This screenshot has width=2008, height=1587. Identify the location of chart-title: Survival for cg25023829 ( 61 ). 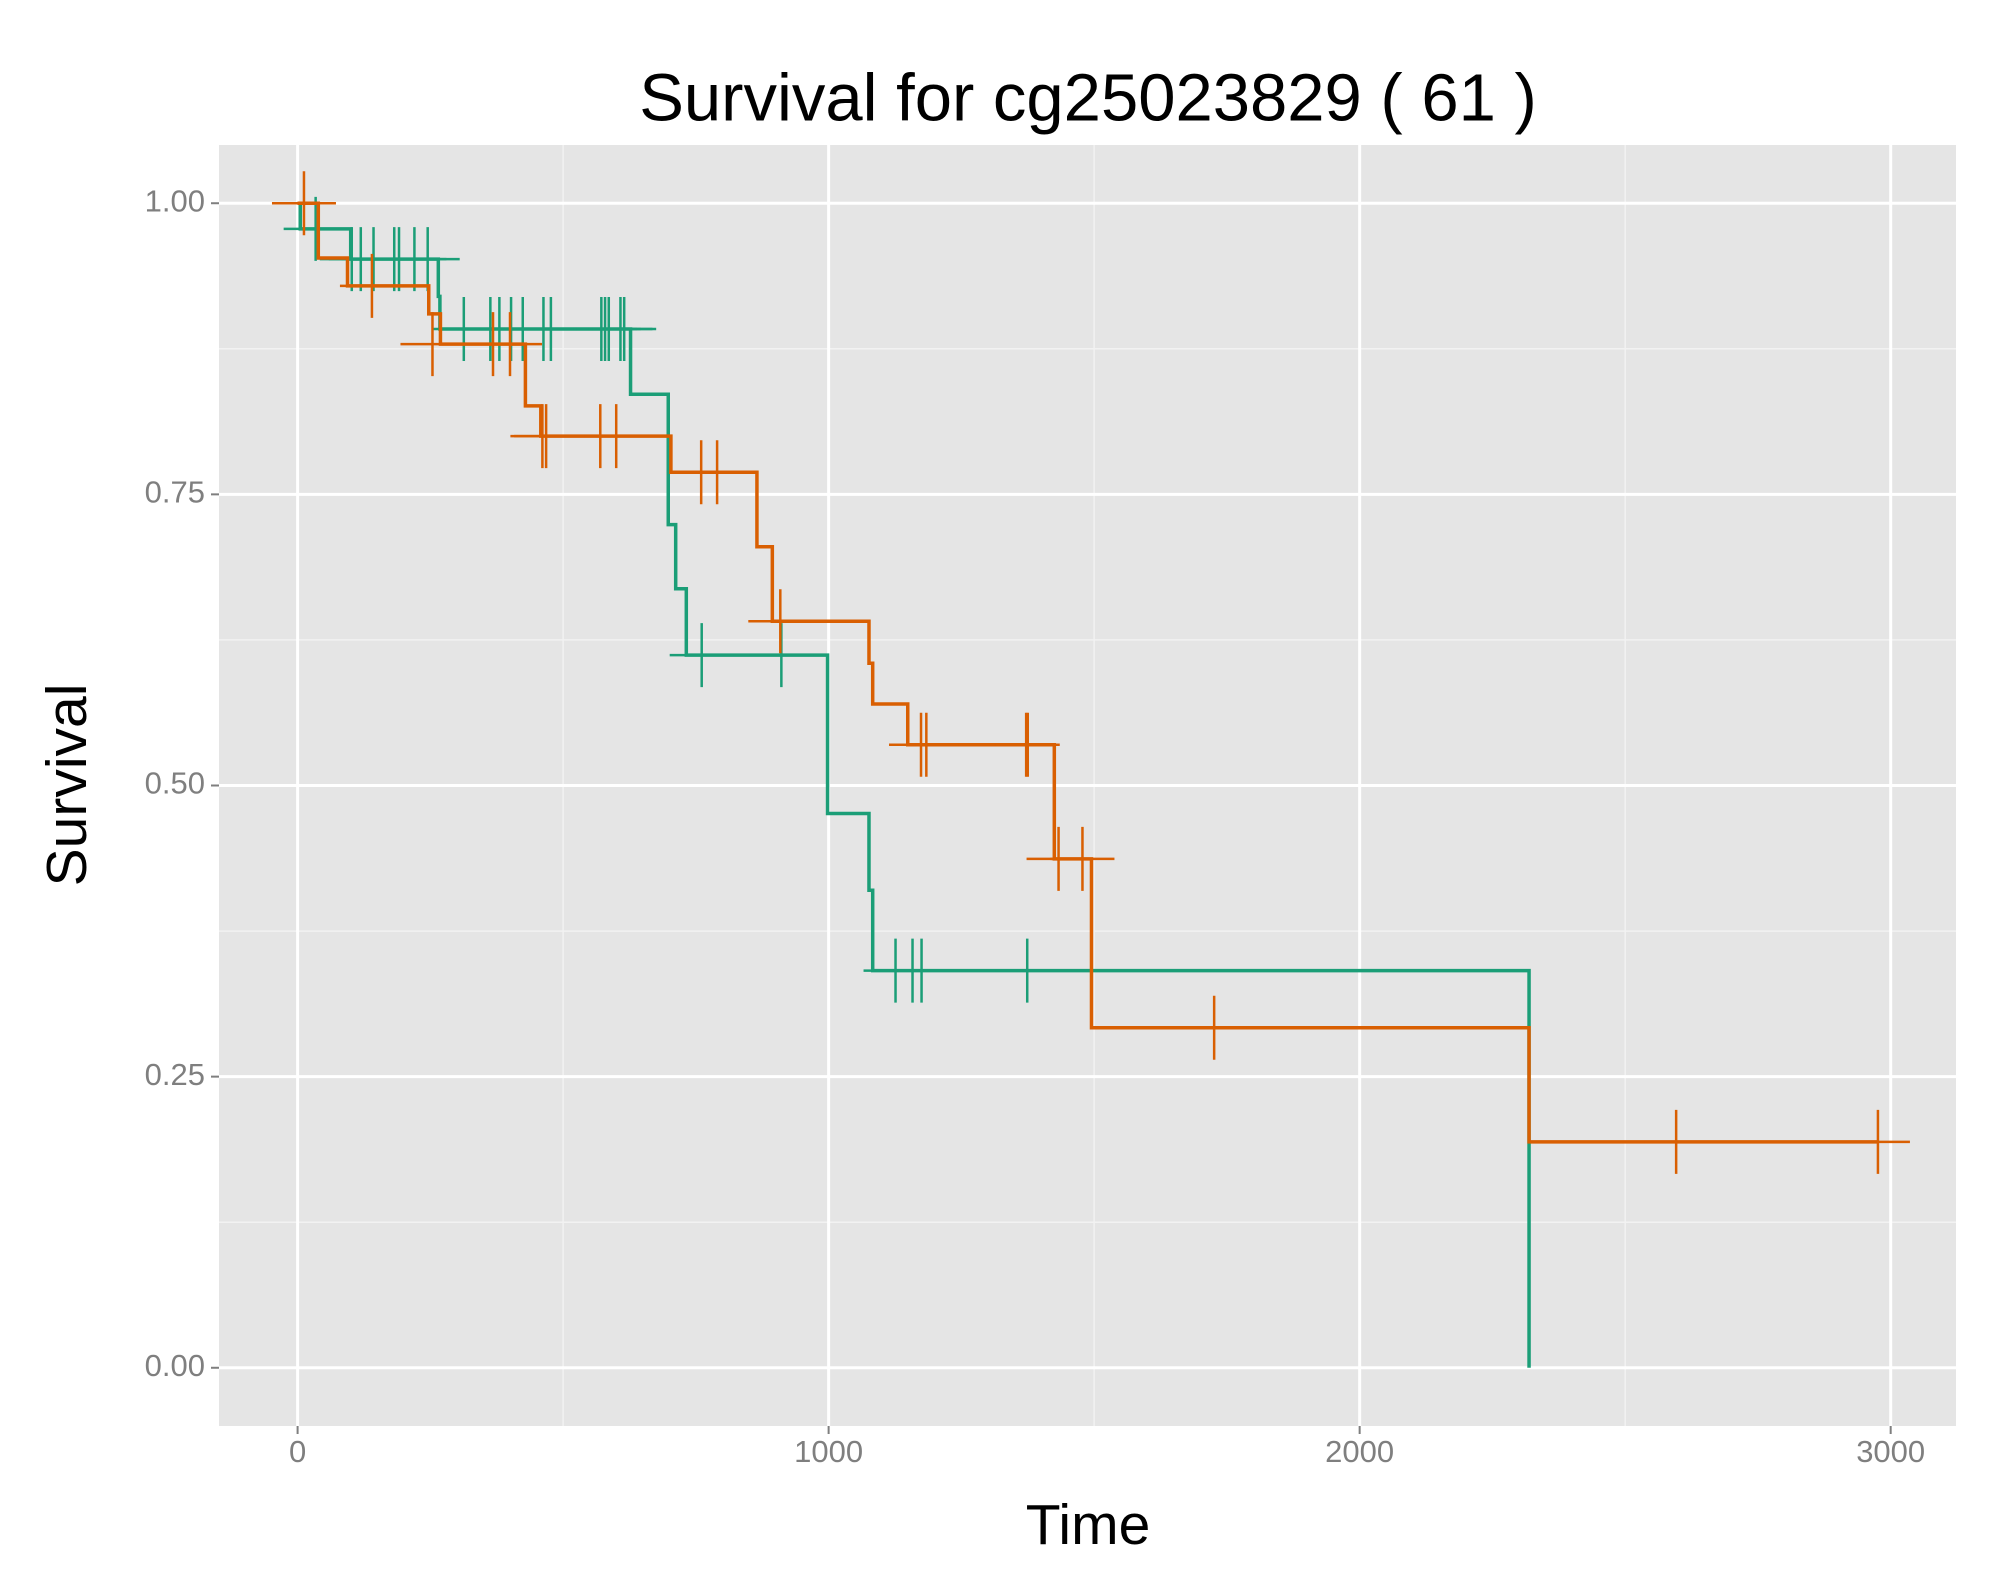
(1088, 98).